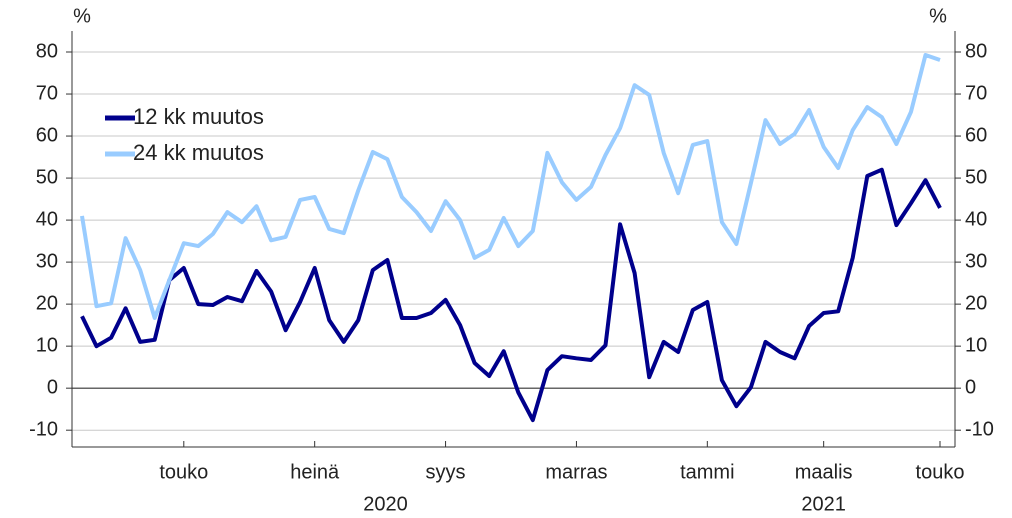 Image resolution: width=1012 pixels, height=518 pixels. I want to click on y-tick-label: 60, so click(47, 135).